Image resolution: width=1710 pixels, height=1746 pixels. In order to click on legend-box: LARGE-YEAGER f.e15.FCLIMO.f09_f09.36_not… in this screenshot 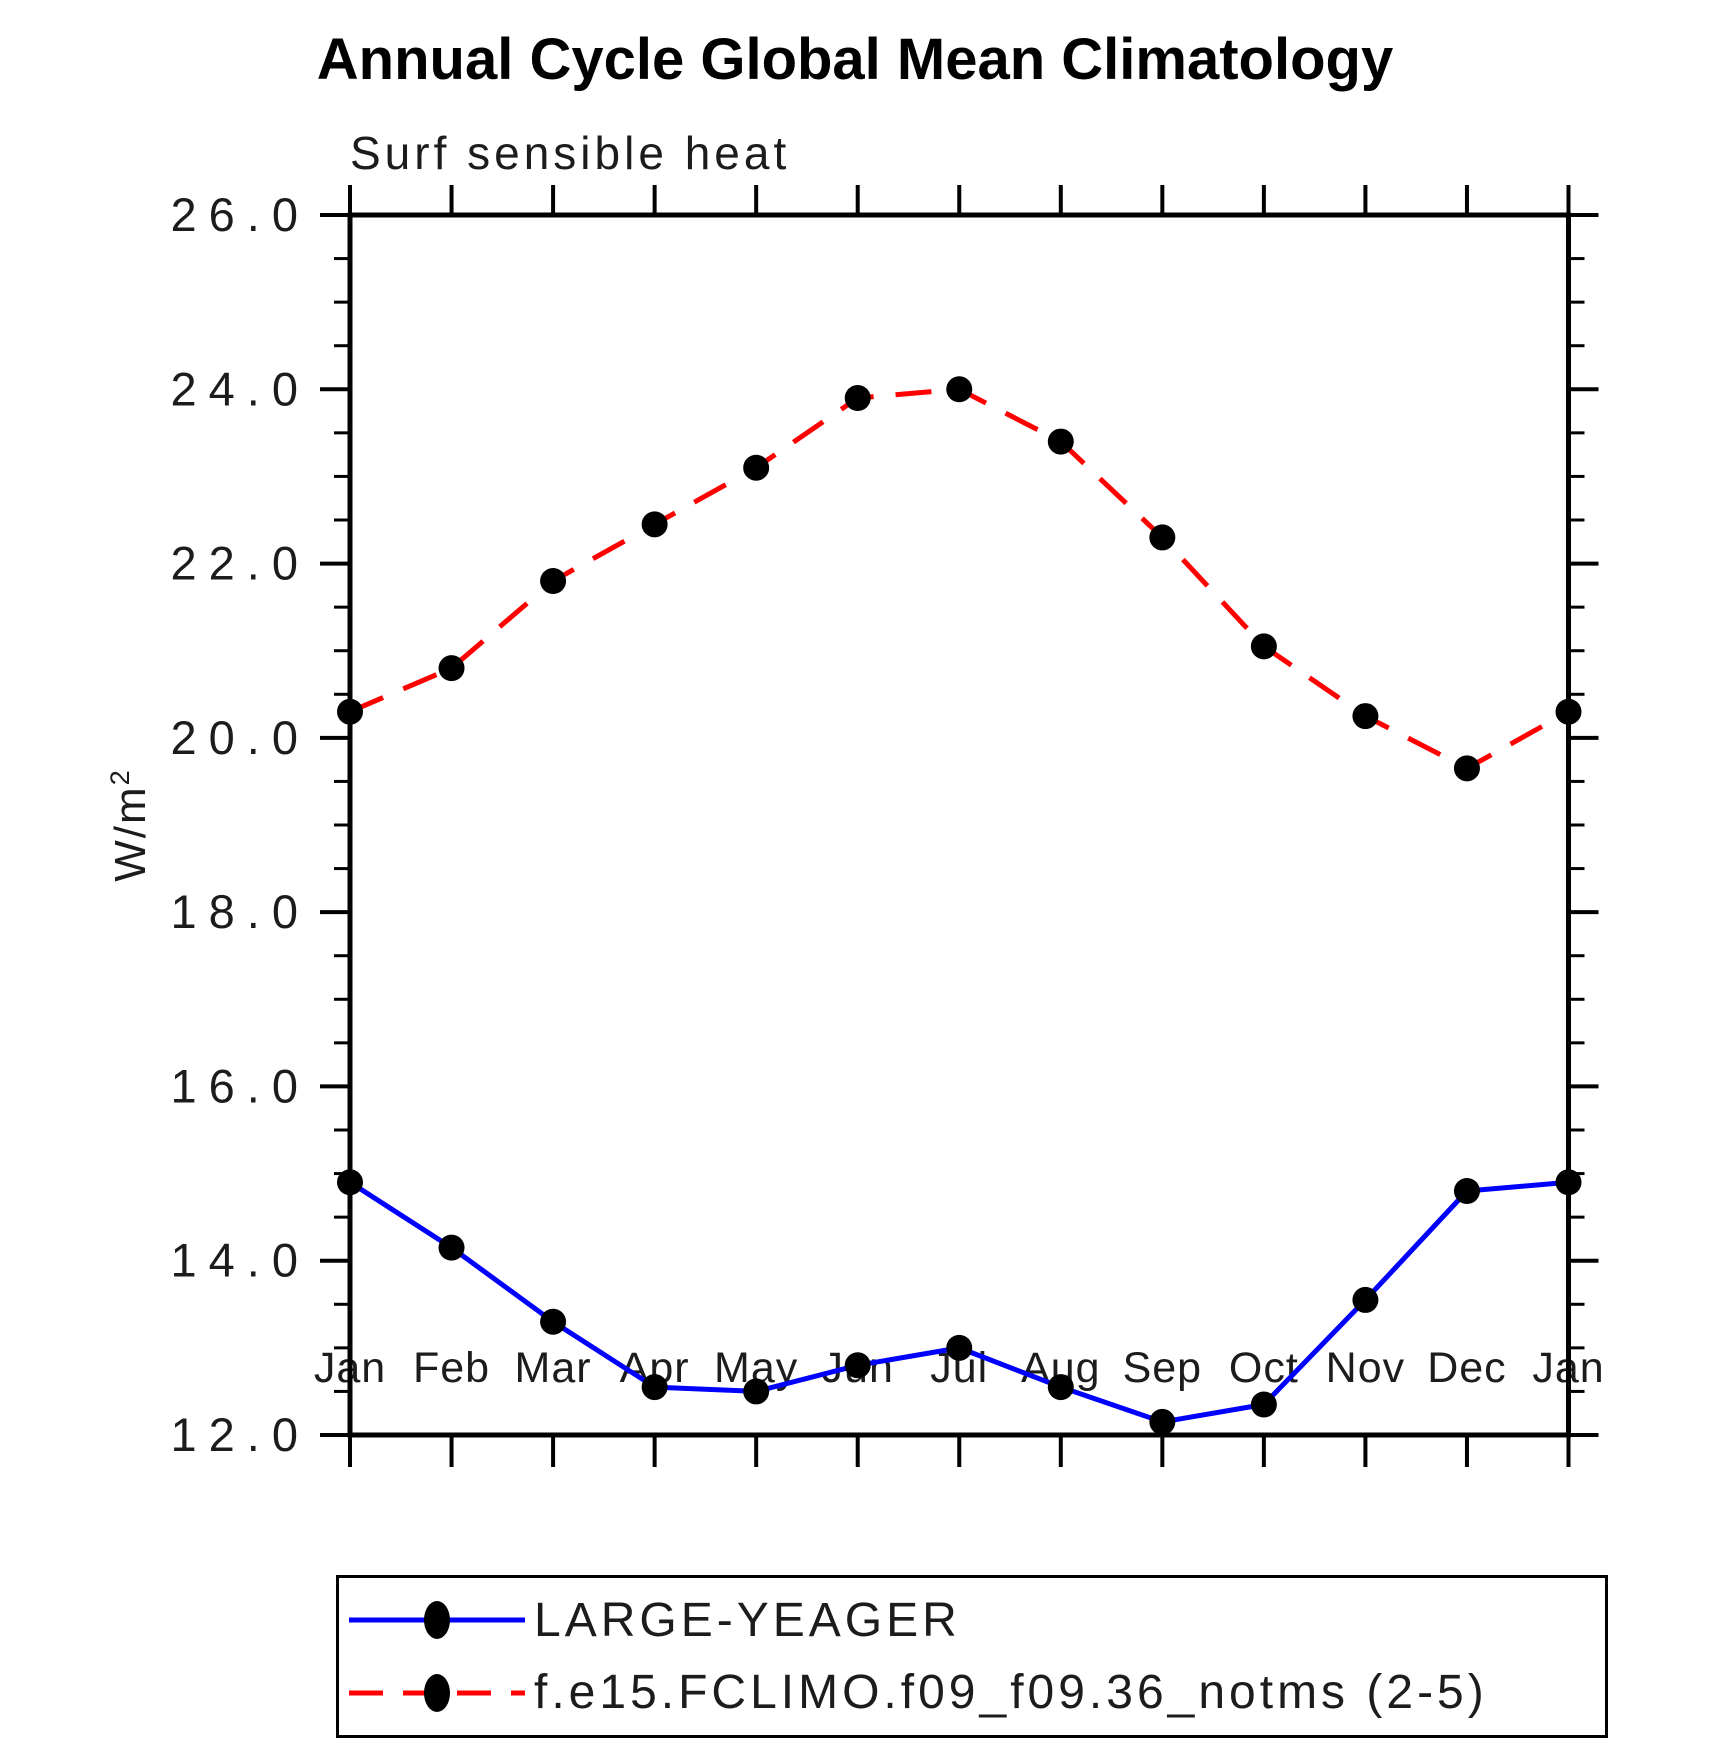, I will do `click(972, 1656)`.